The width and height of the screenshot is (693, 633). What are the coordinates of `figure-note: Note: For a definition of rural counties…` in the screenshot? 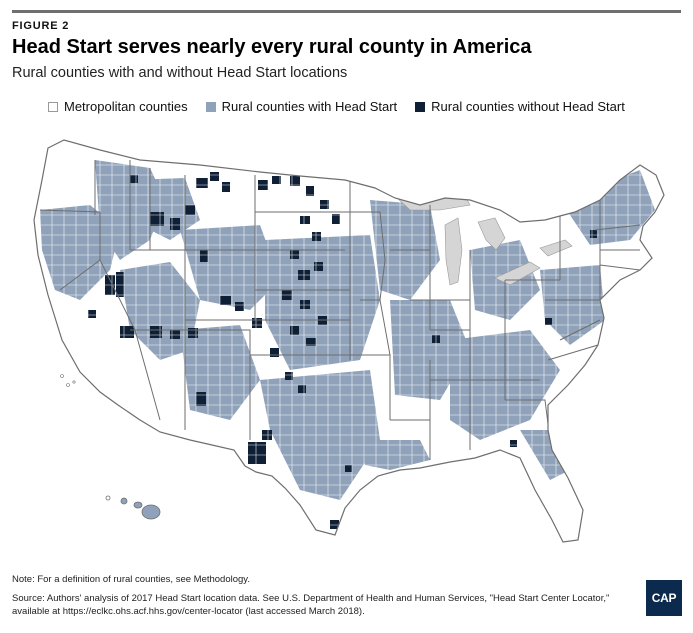 It's located at (131, 579).